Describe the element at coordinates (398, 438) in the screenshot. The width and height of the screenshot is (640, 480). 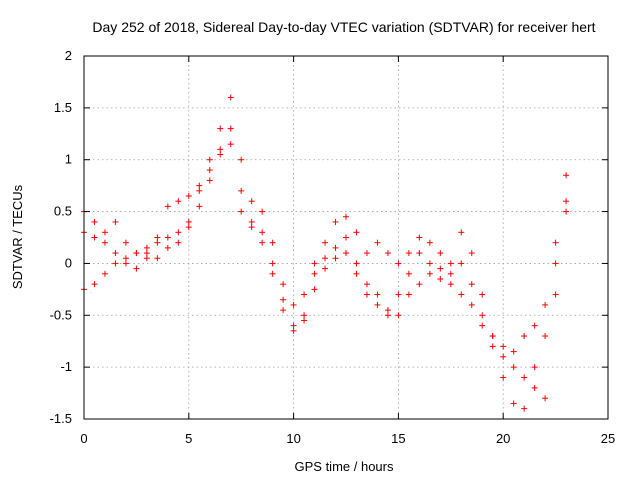
I see `x-tick-label: 15` at that location.